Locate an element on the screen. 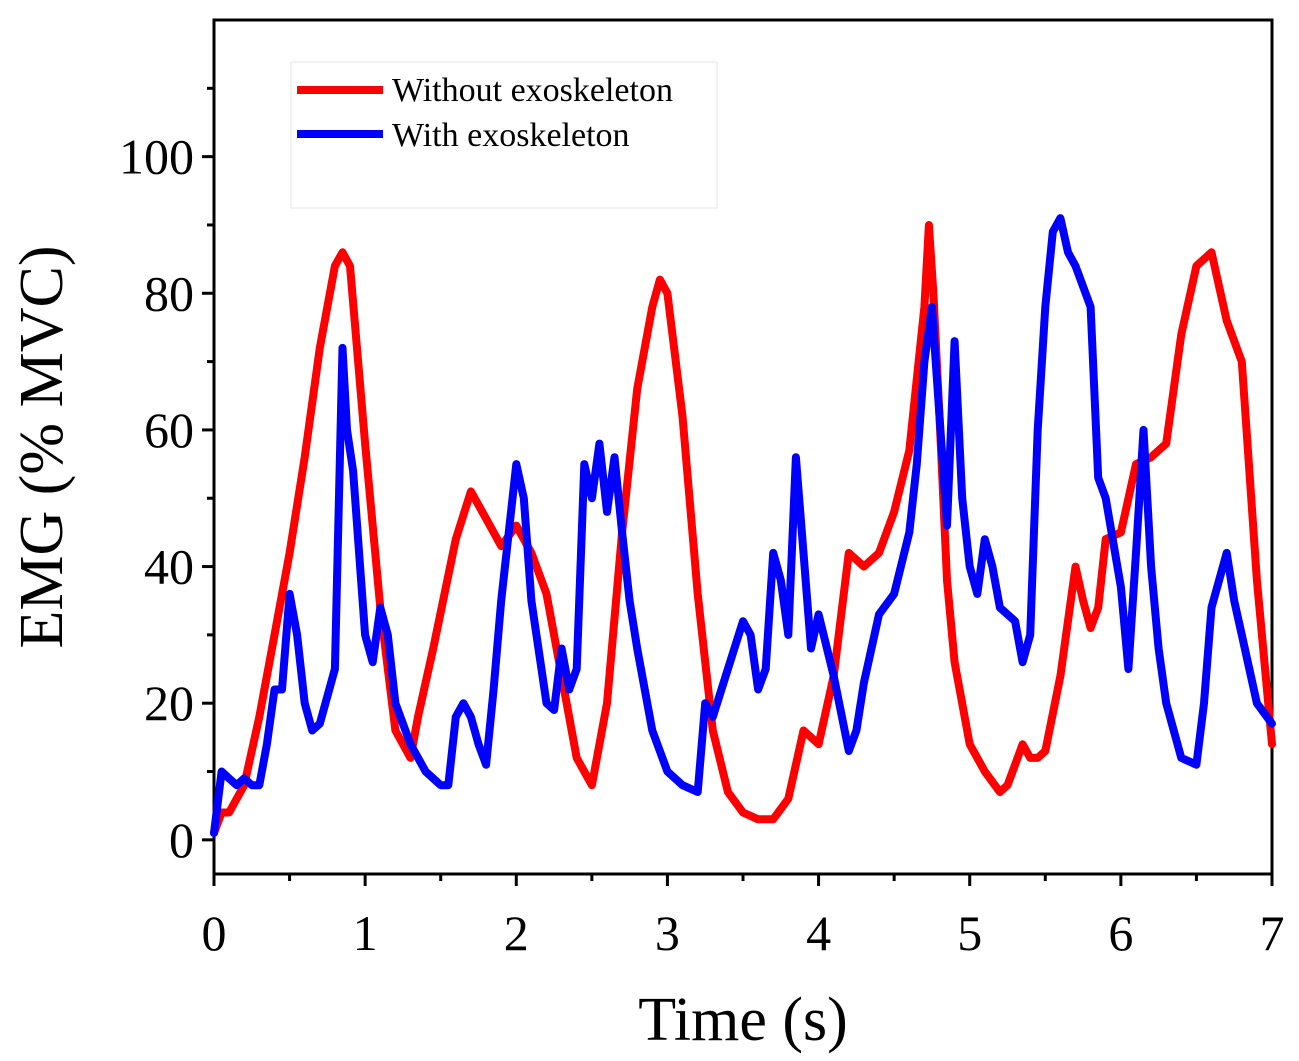 This screenshot has width=1299, height=1061. y-tick-label: 80 is located at coordinates (169, 293).